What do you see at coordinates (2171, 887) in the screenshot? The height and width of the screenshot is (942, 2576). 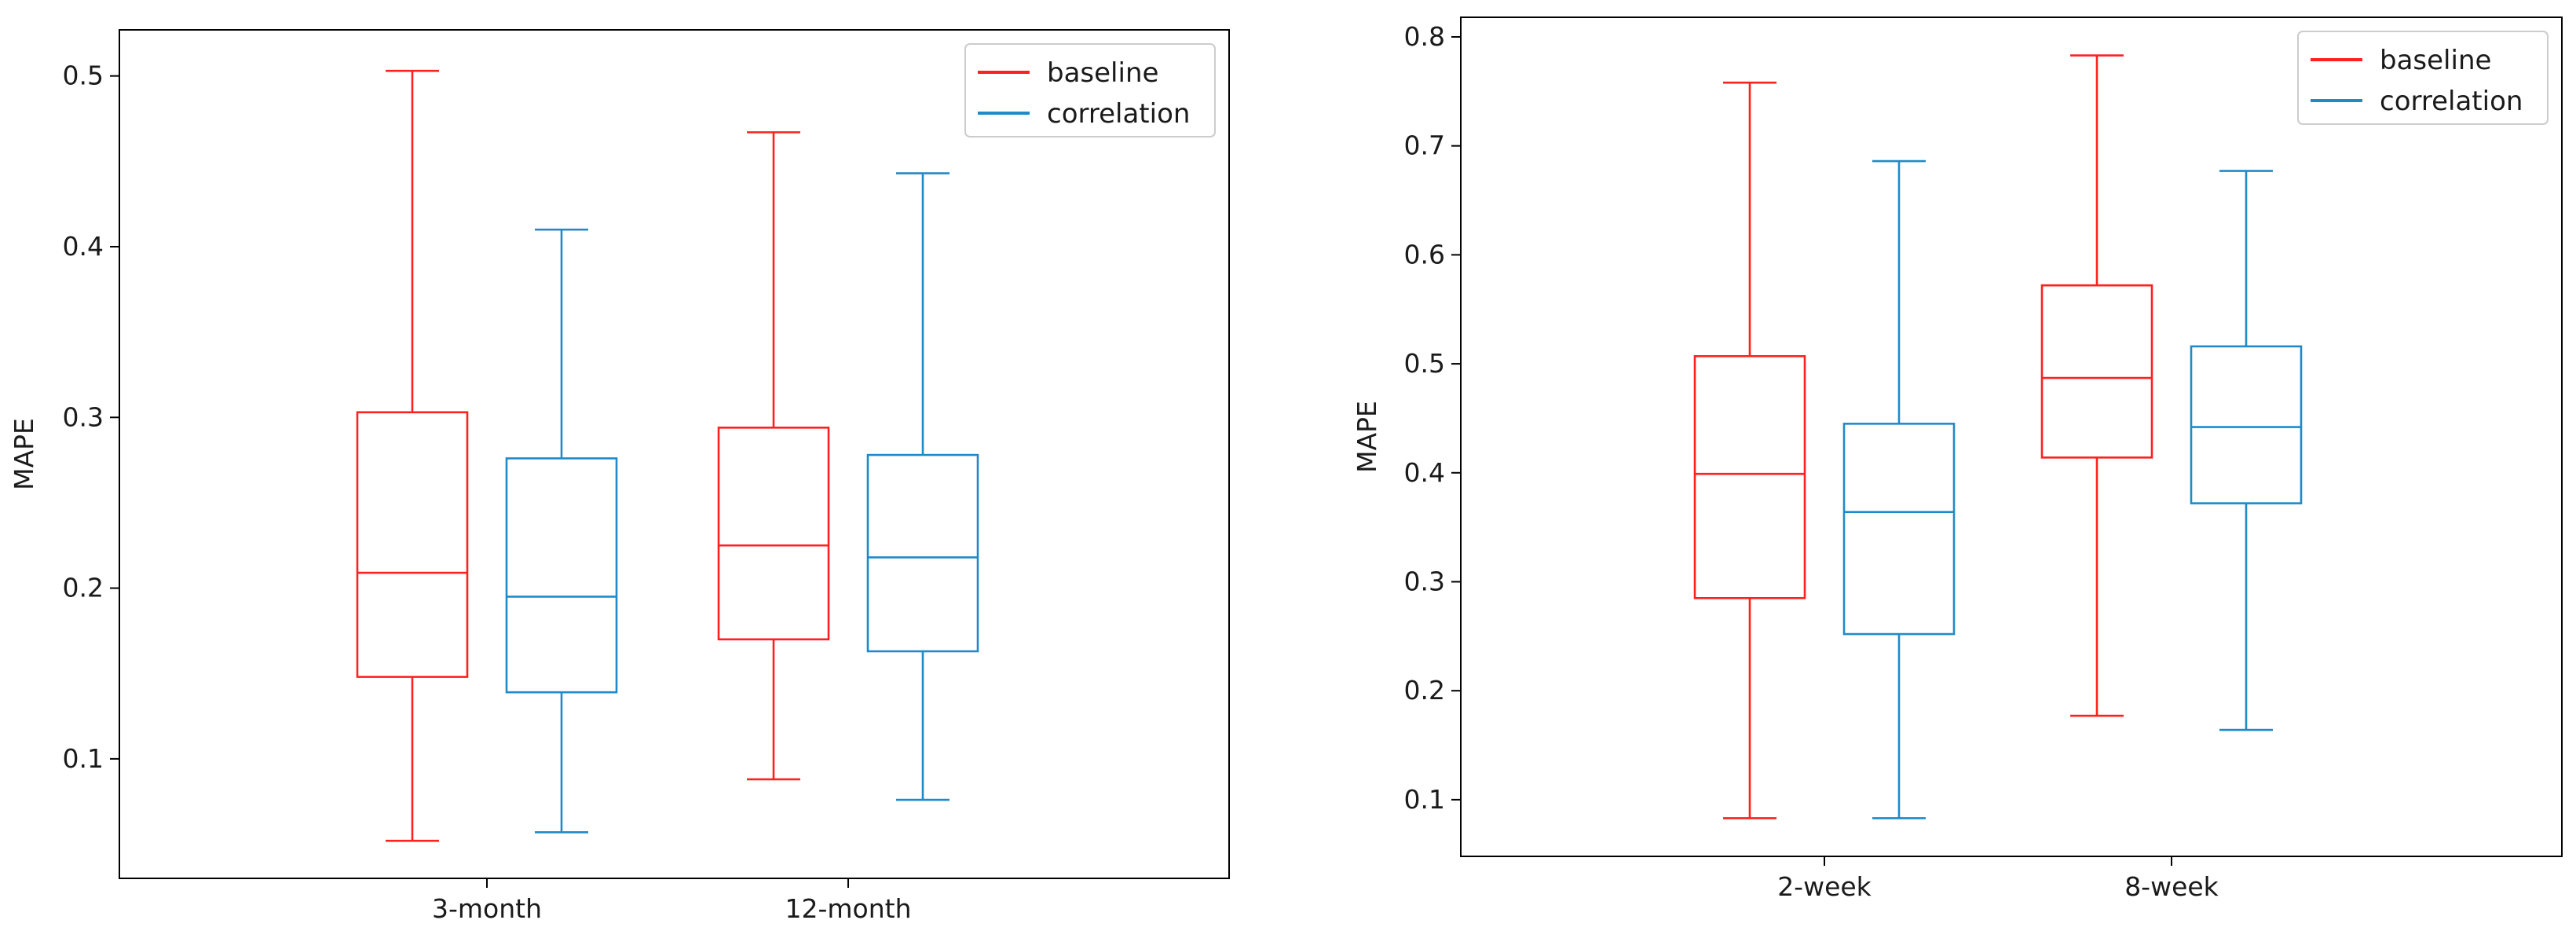 I see `x-tick-label: 8-week` at bounding box center [2171, 887].